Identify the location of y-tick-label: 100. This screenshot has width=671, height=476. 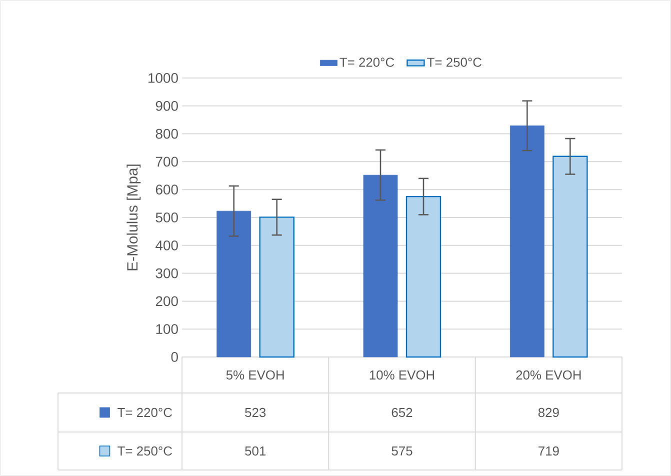
(167, 329).